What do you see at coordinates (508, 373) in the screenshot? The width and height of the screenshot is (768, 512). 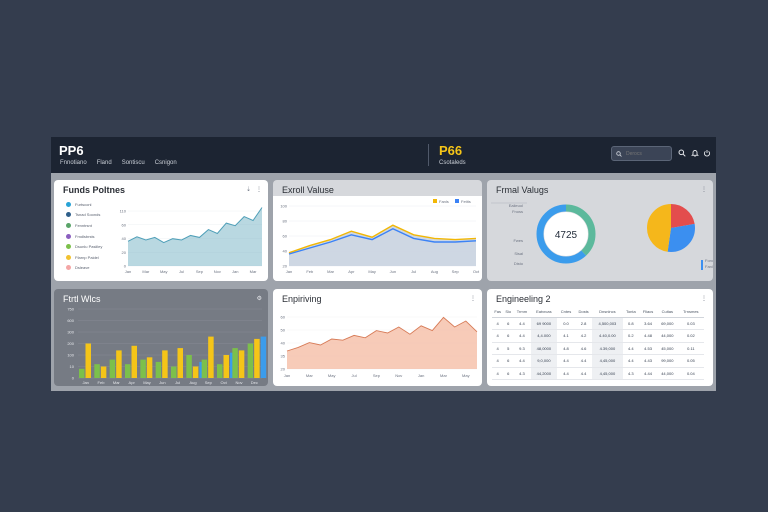 I see `table-cell: 6` at bounding box center [508, 373].